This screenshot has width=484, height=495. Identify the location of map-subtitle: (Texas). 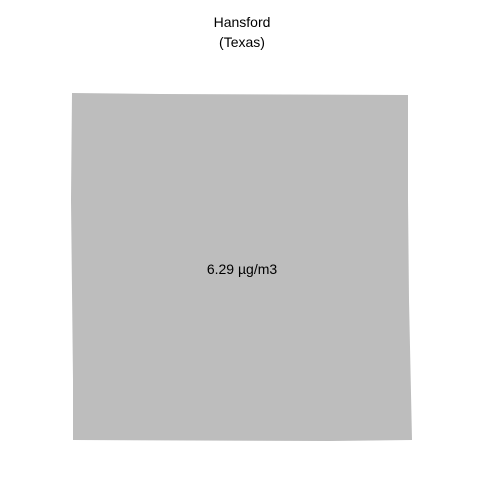
(242, 42).